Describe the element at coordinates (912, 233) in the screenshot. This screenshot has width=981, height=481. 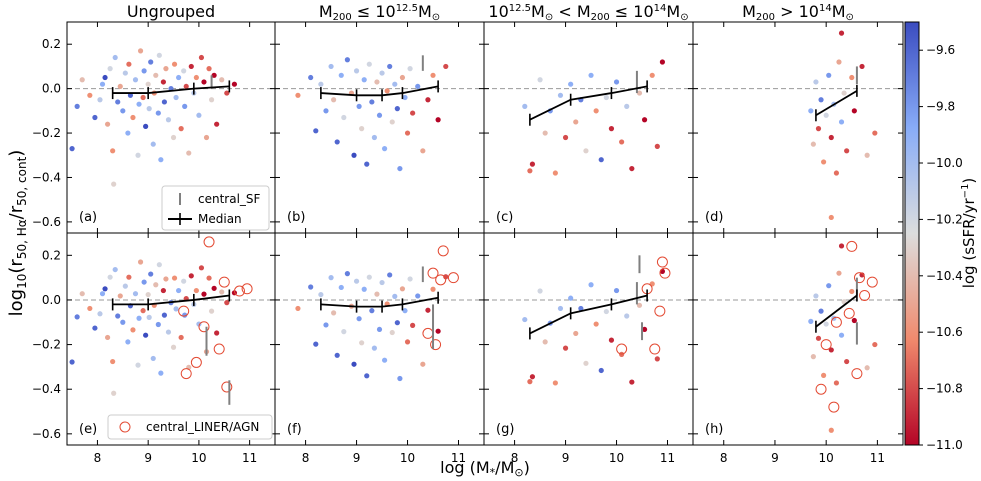
I see `colorbar-gradient` at that location.